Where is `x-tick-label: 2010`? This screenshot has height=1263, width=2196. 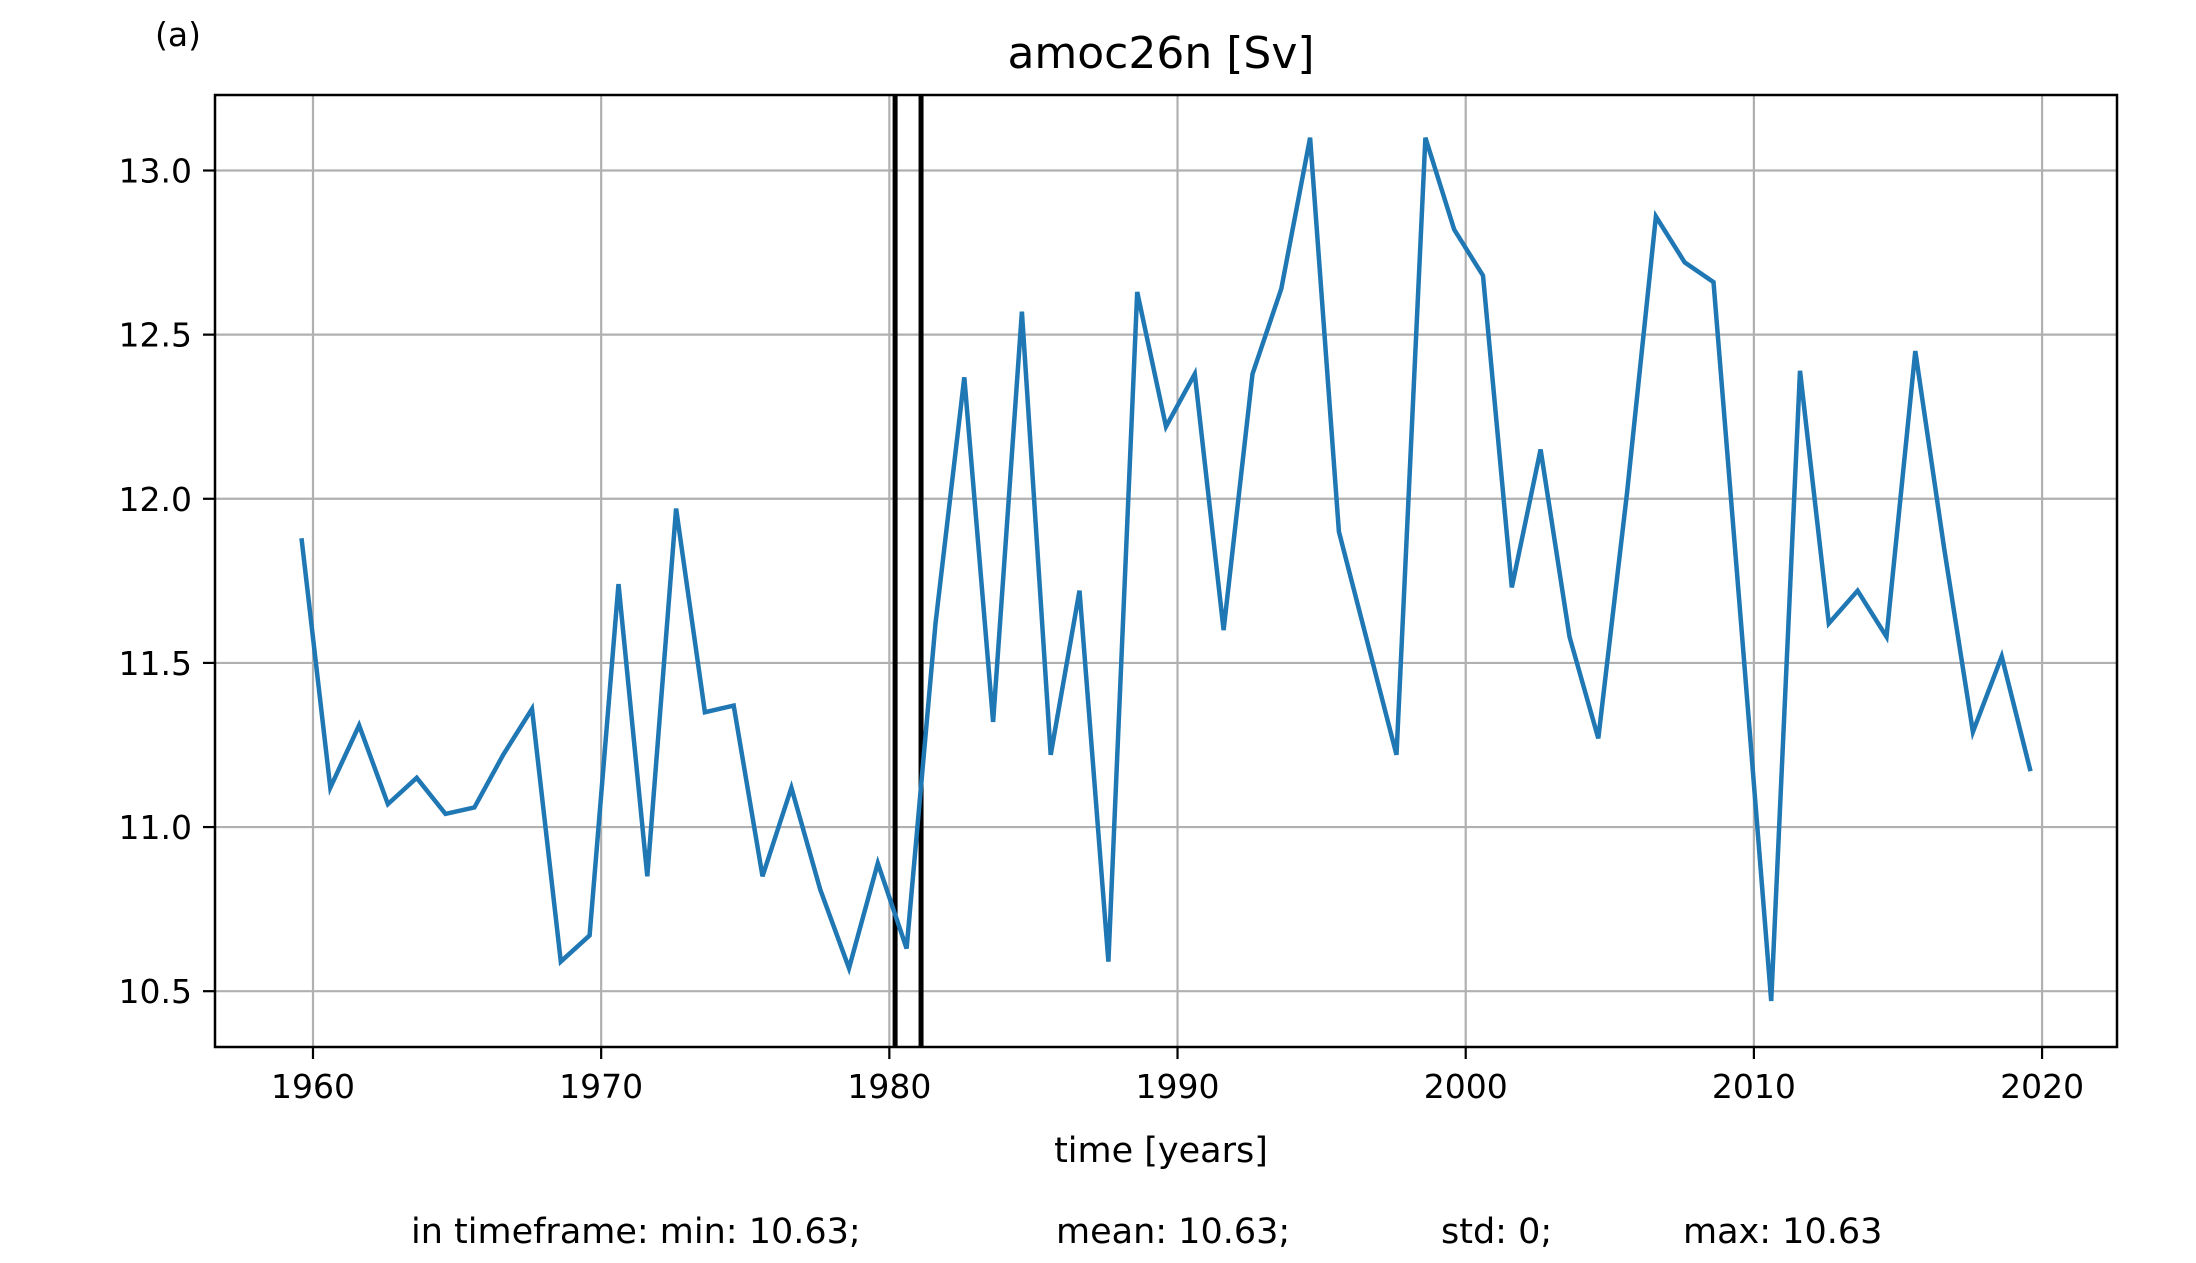 x-tick-label: 2010 is located at coordinates (1754, 1086).